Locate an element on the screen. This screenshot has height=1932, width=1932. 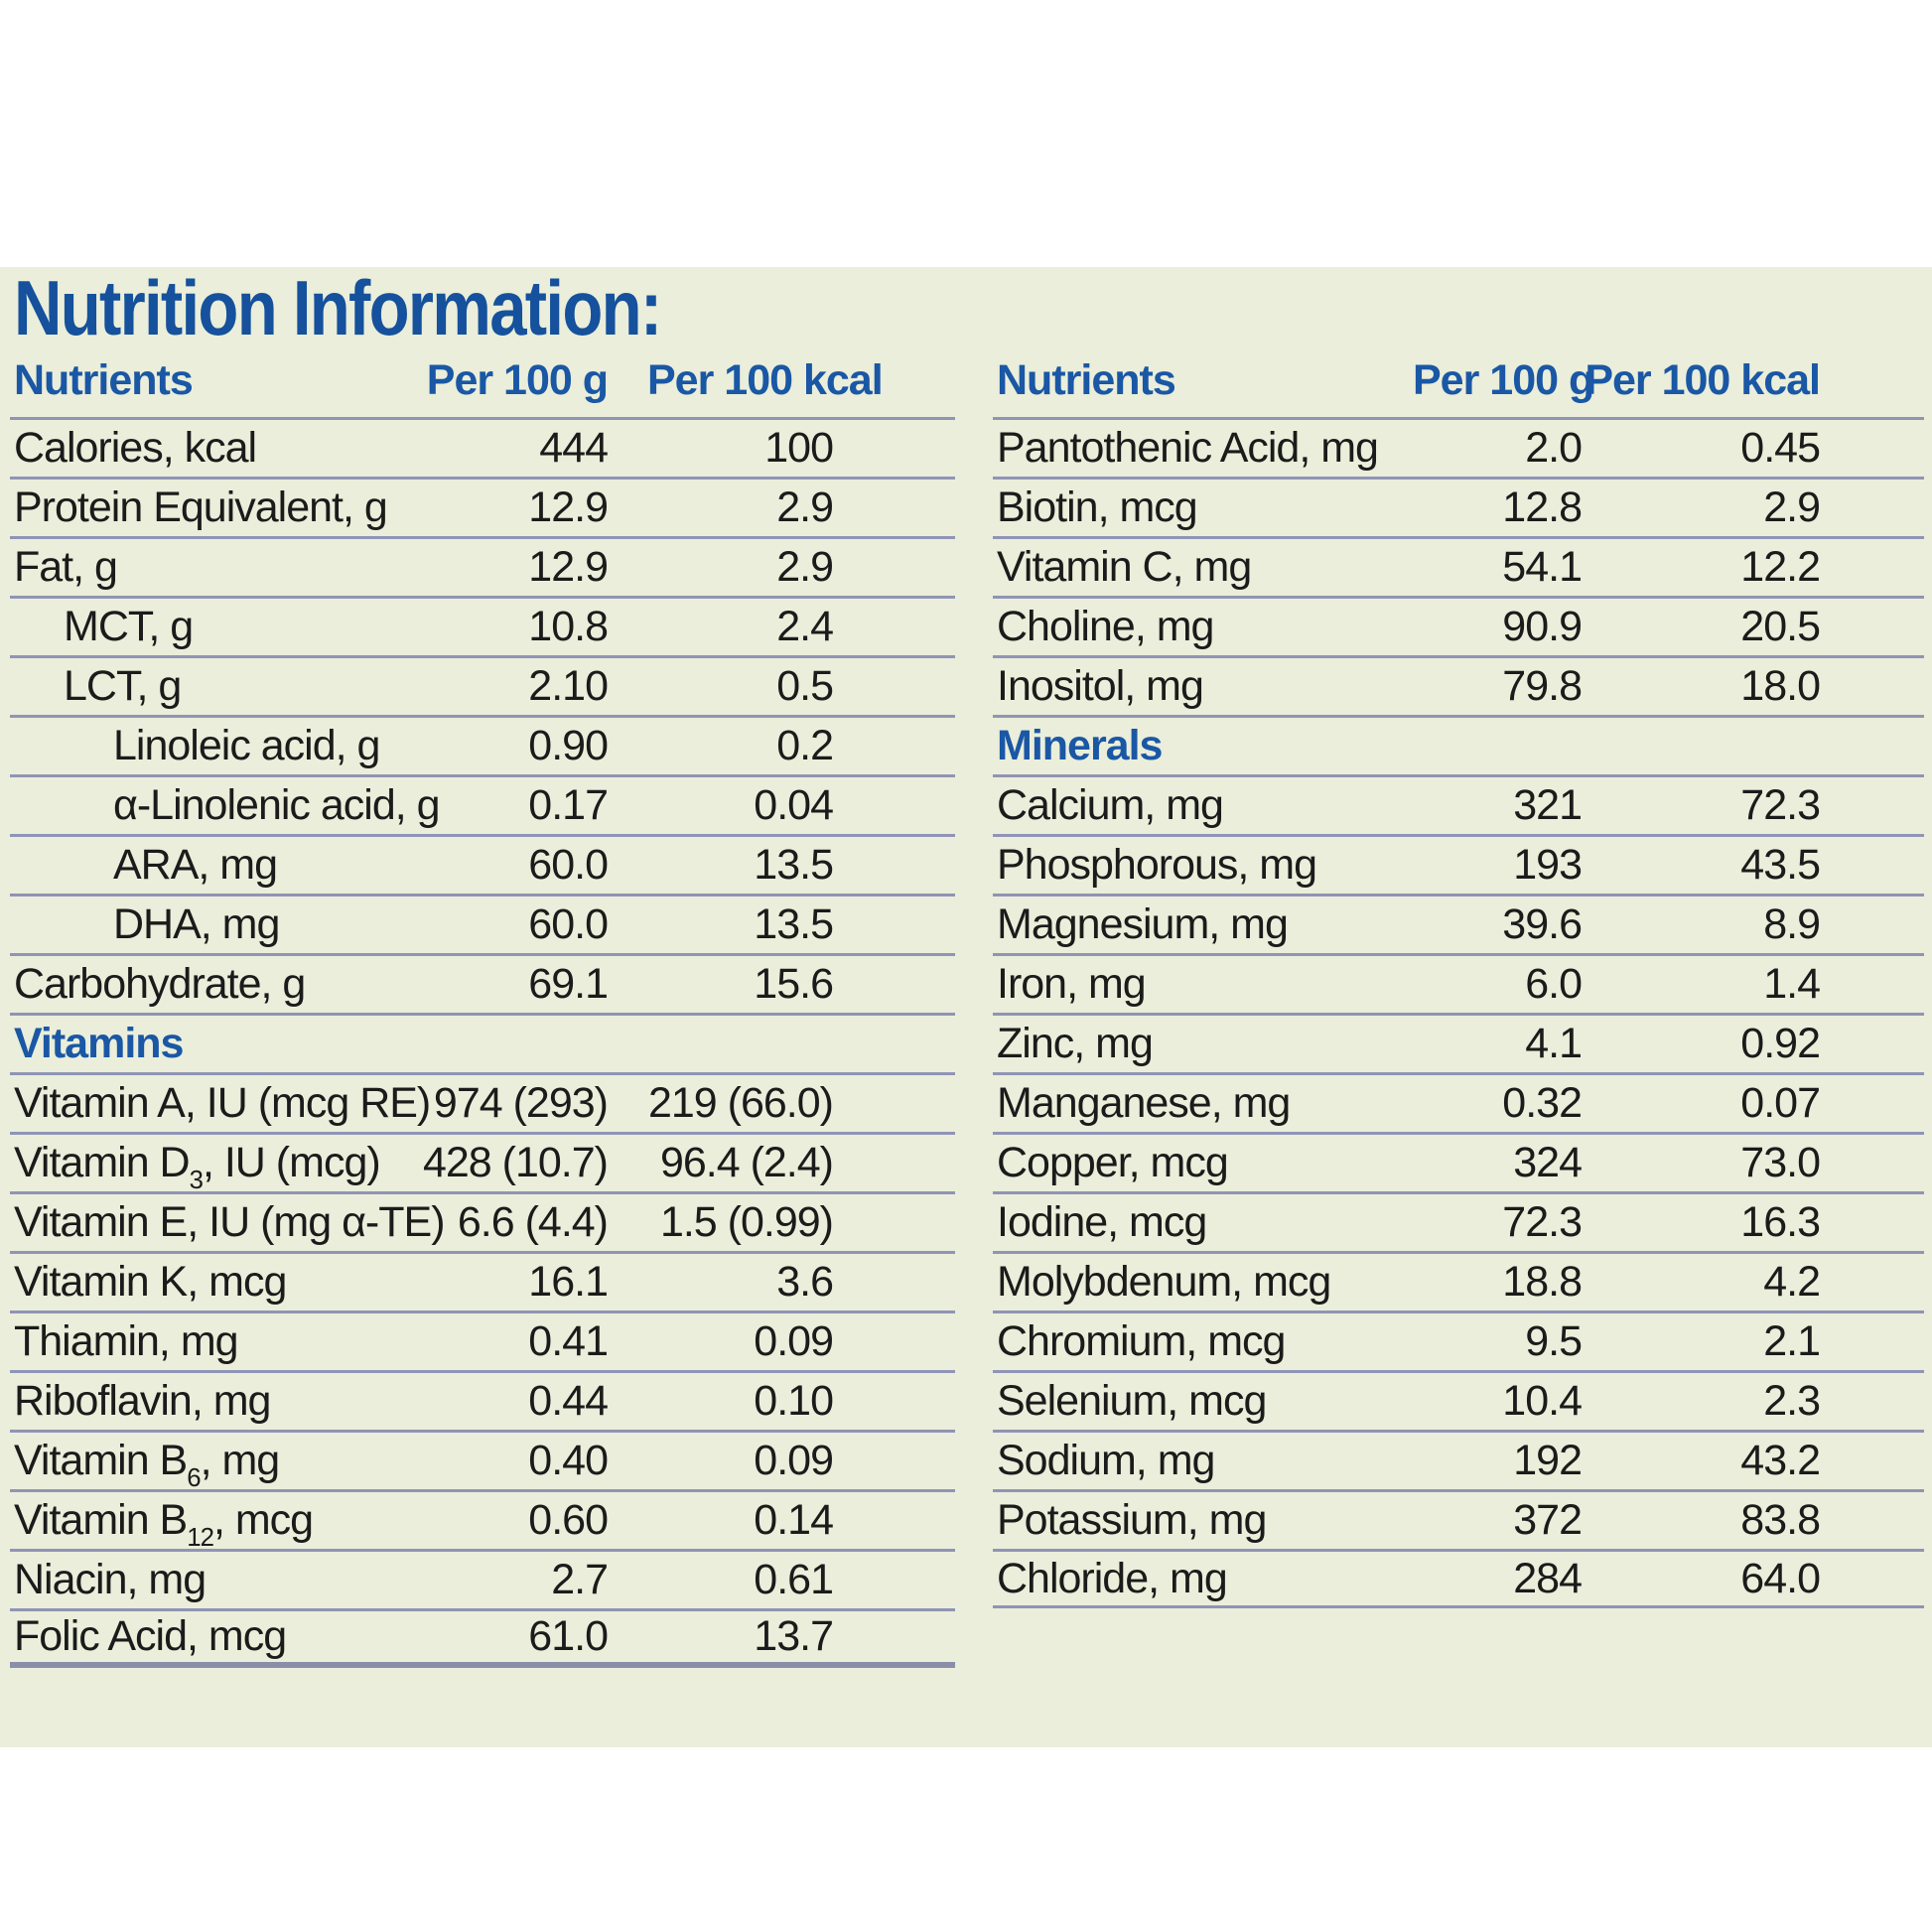
nutrient-label: Iodine, mcg is located at coordinates (1102, 1222).